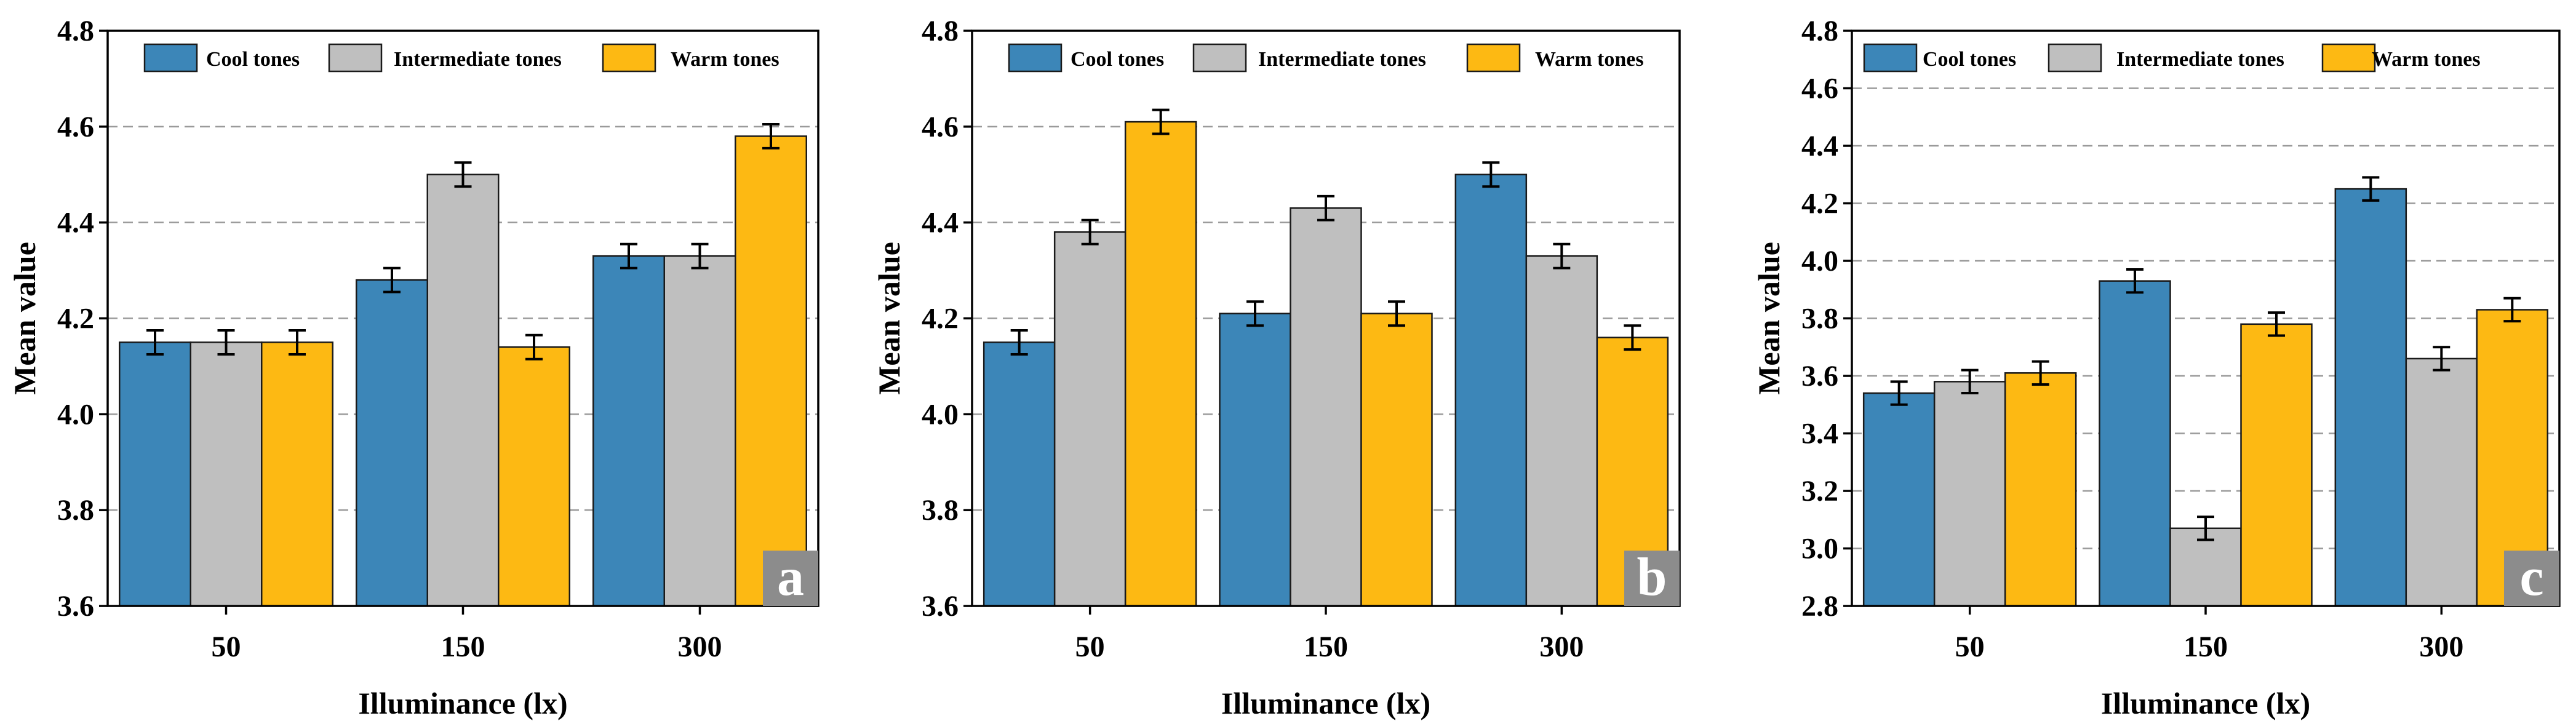  Describe the element at coordinates (1819, 434) in the screenshot. I see `y-tick-label: 3.4` at that location.